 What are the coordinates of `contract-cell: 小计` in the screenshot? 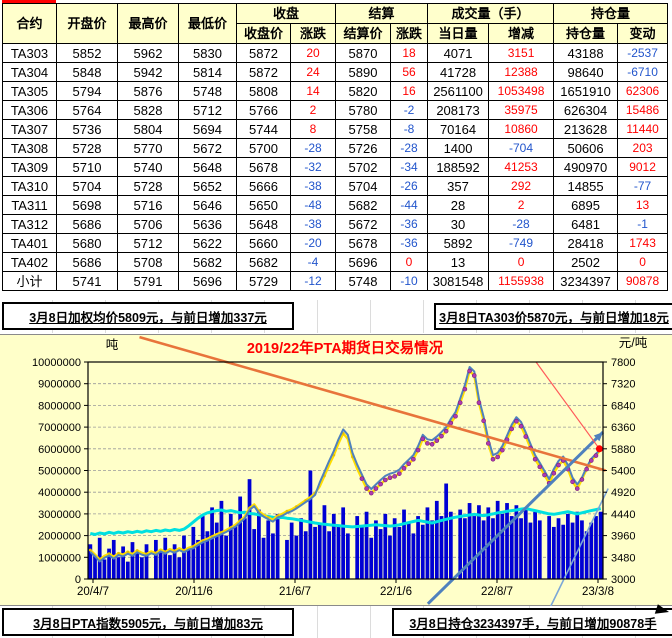 It's located at (29, 281).